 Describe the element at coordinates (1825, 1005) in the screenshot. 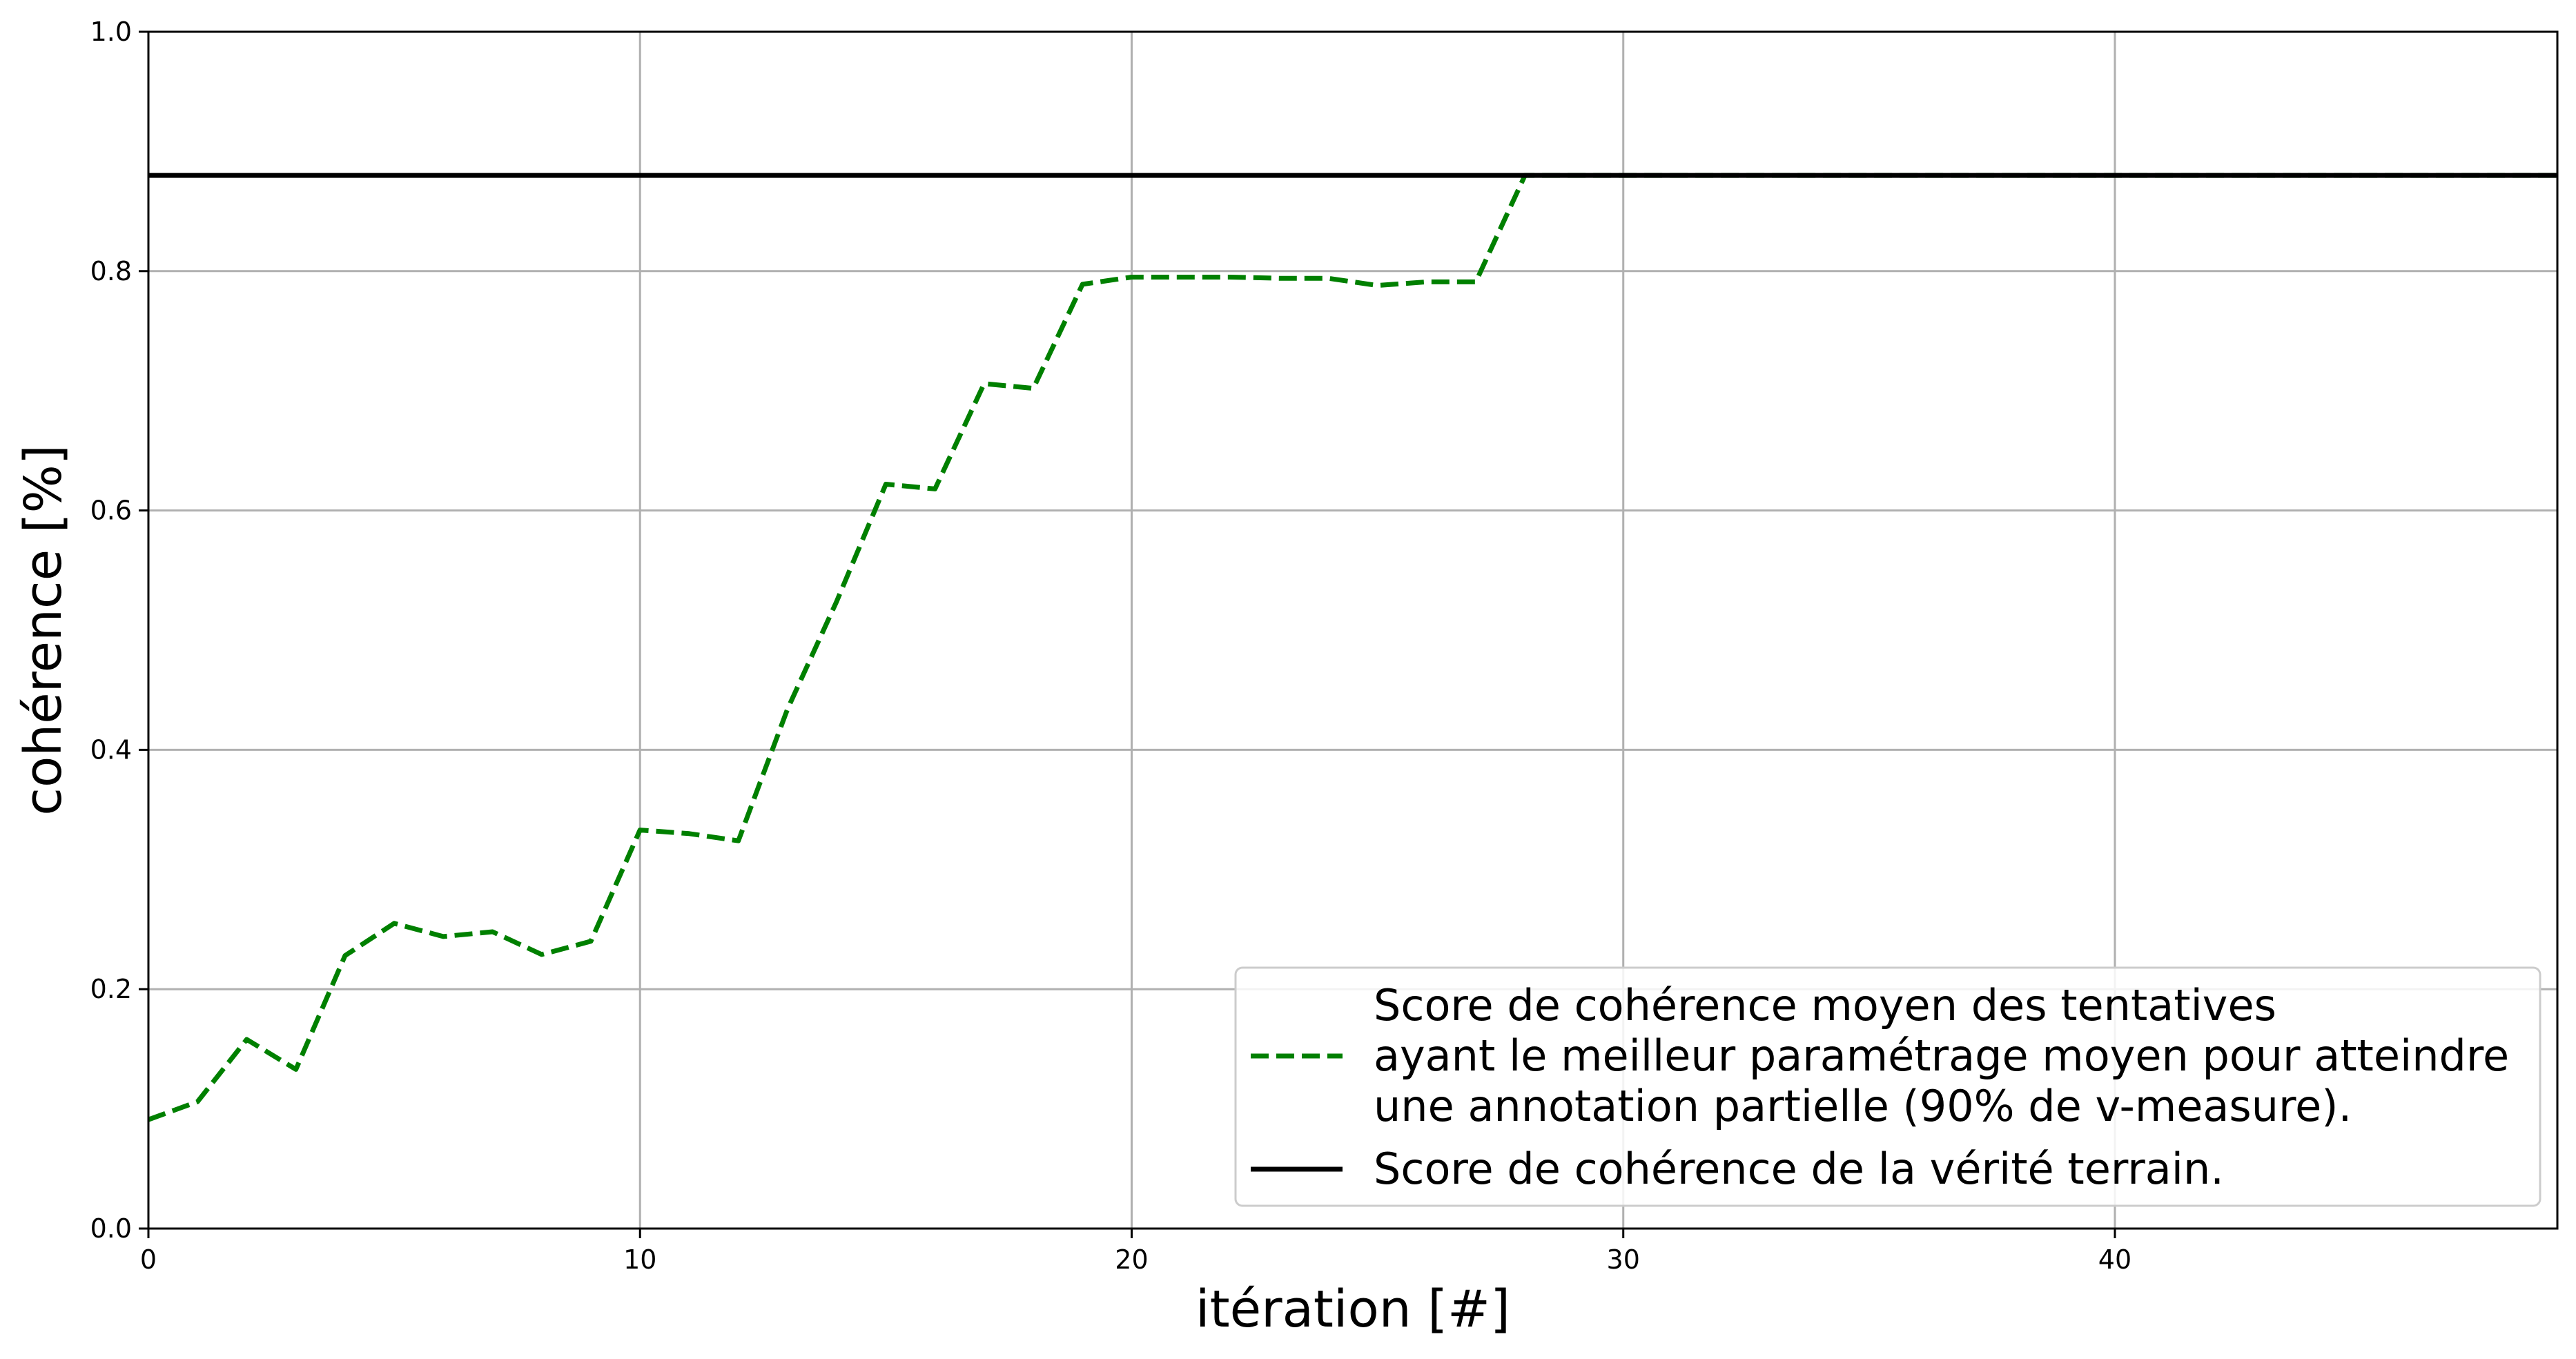

I see `legend-label-1: Score de cohérence moyen des tentatives` at that location.